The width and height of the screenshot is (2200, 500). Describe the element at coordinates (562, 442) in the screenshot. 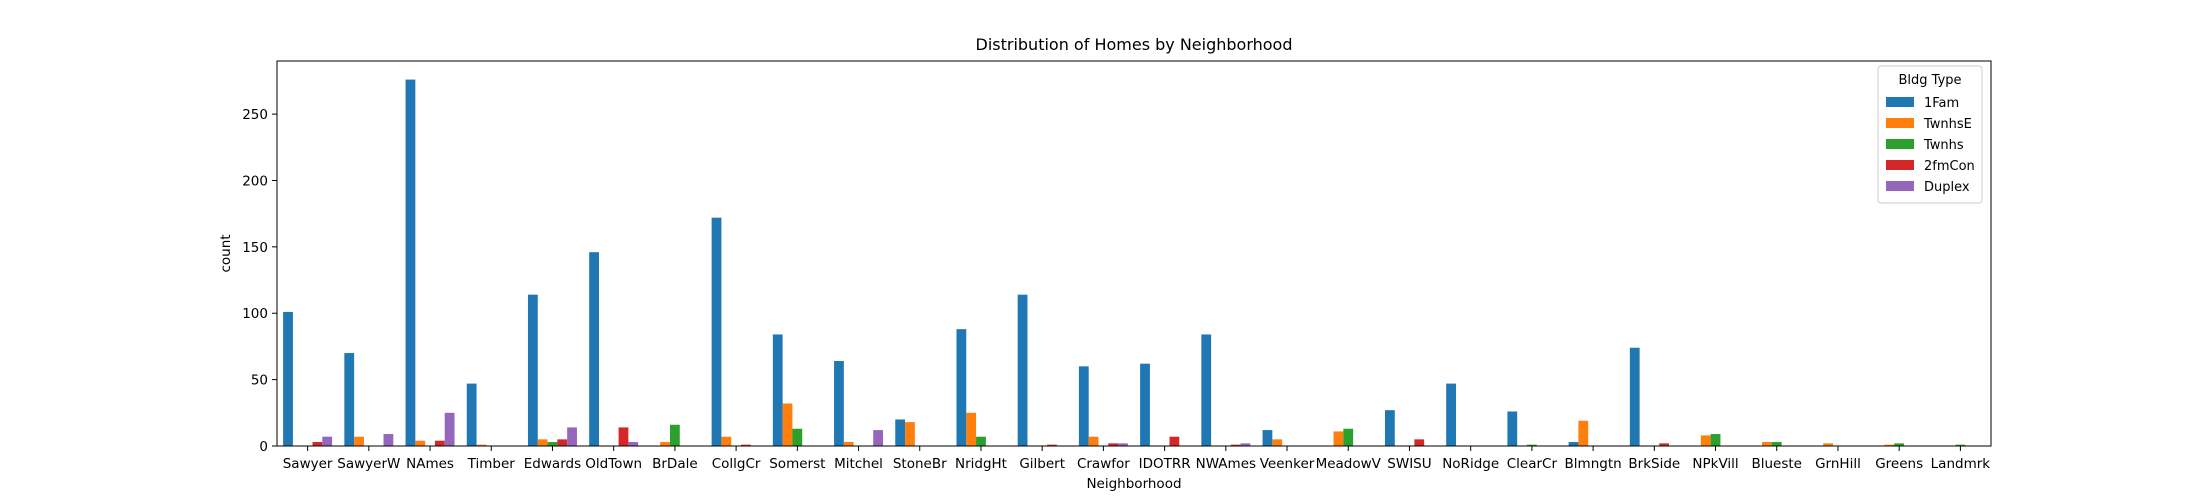

I see `bar-2fmCon-Edwards` at that location.